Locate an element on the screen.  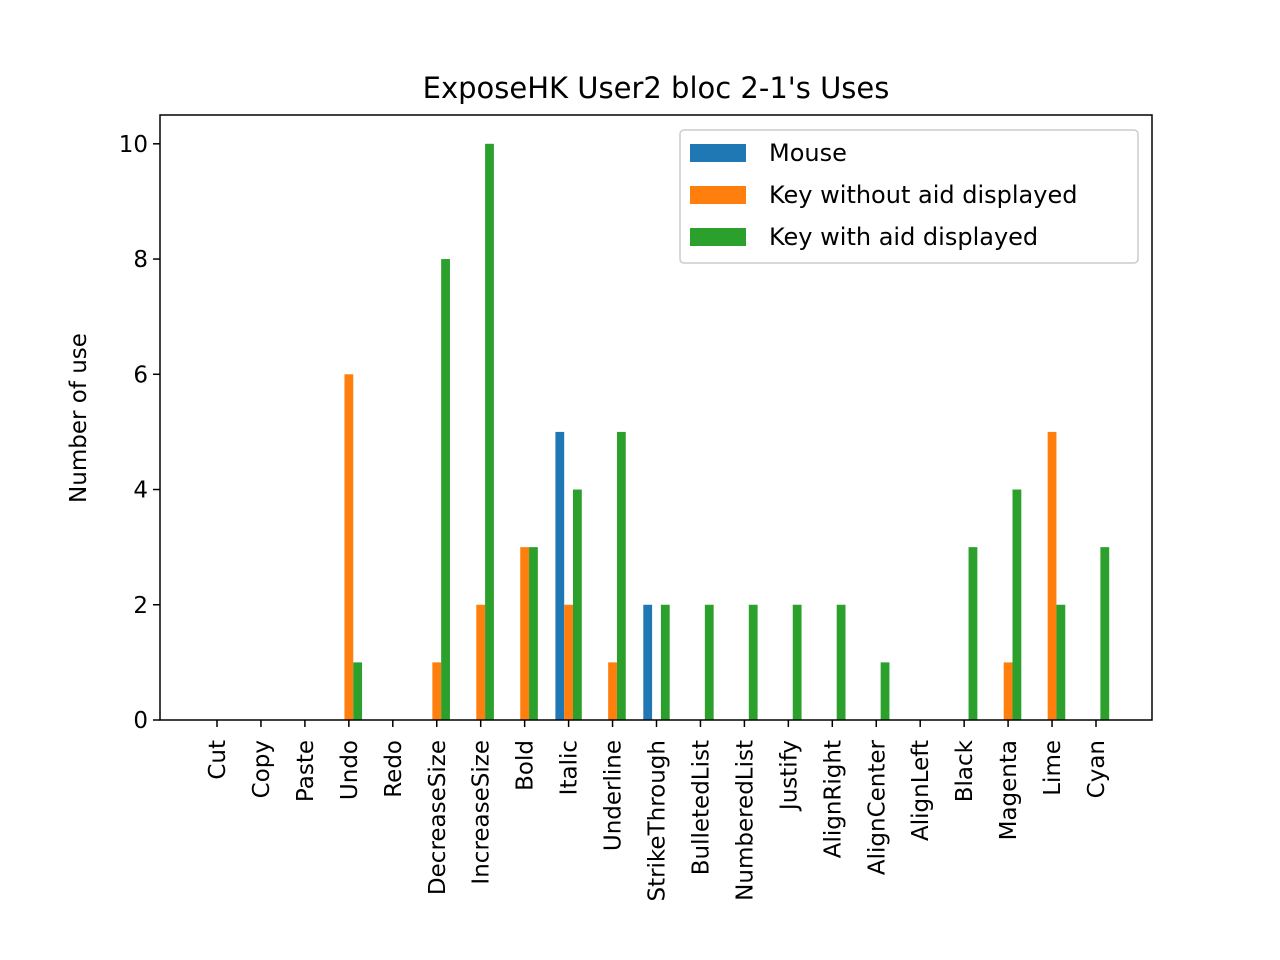
bar-3-Magenta is located at coordinates (1017, 604).